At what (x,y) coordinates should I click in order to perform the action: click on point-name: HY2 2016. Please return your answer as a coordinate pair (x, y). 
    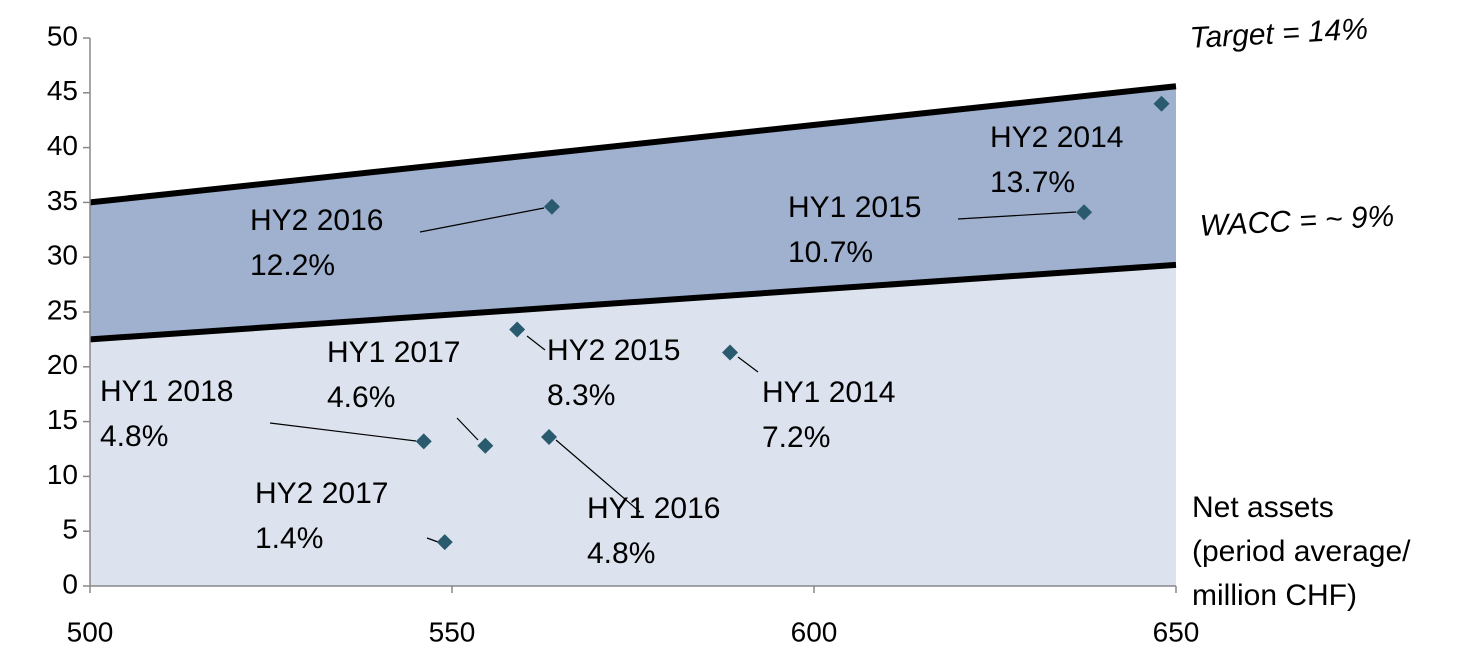
    Looking at the image, I should click on (316, 220).